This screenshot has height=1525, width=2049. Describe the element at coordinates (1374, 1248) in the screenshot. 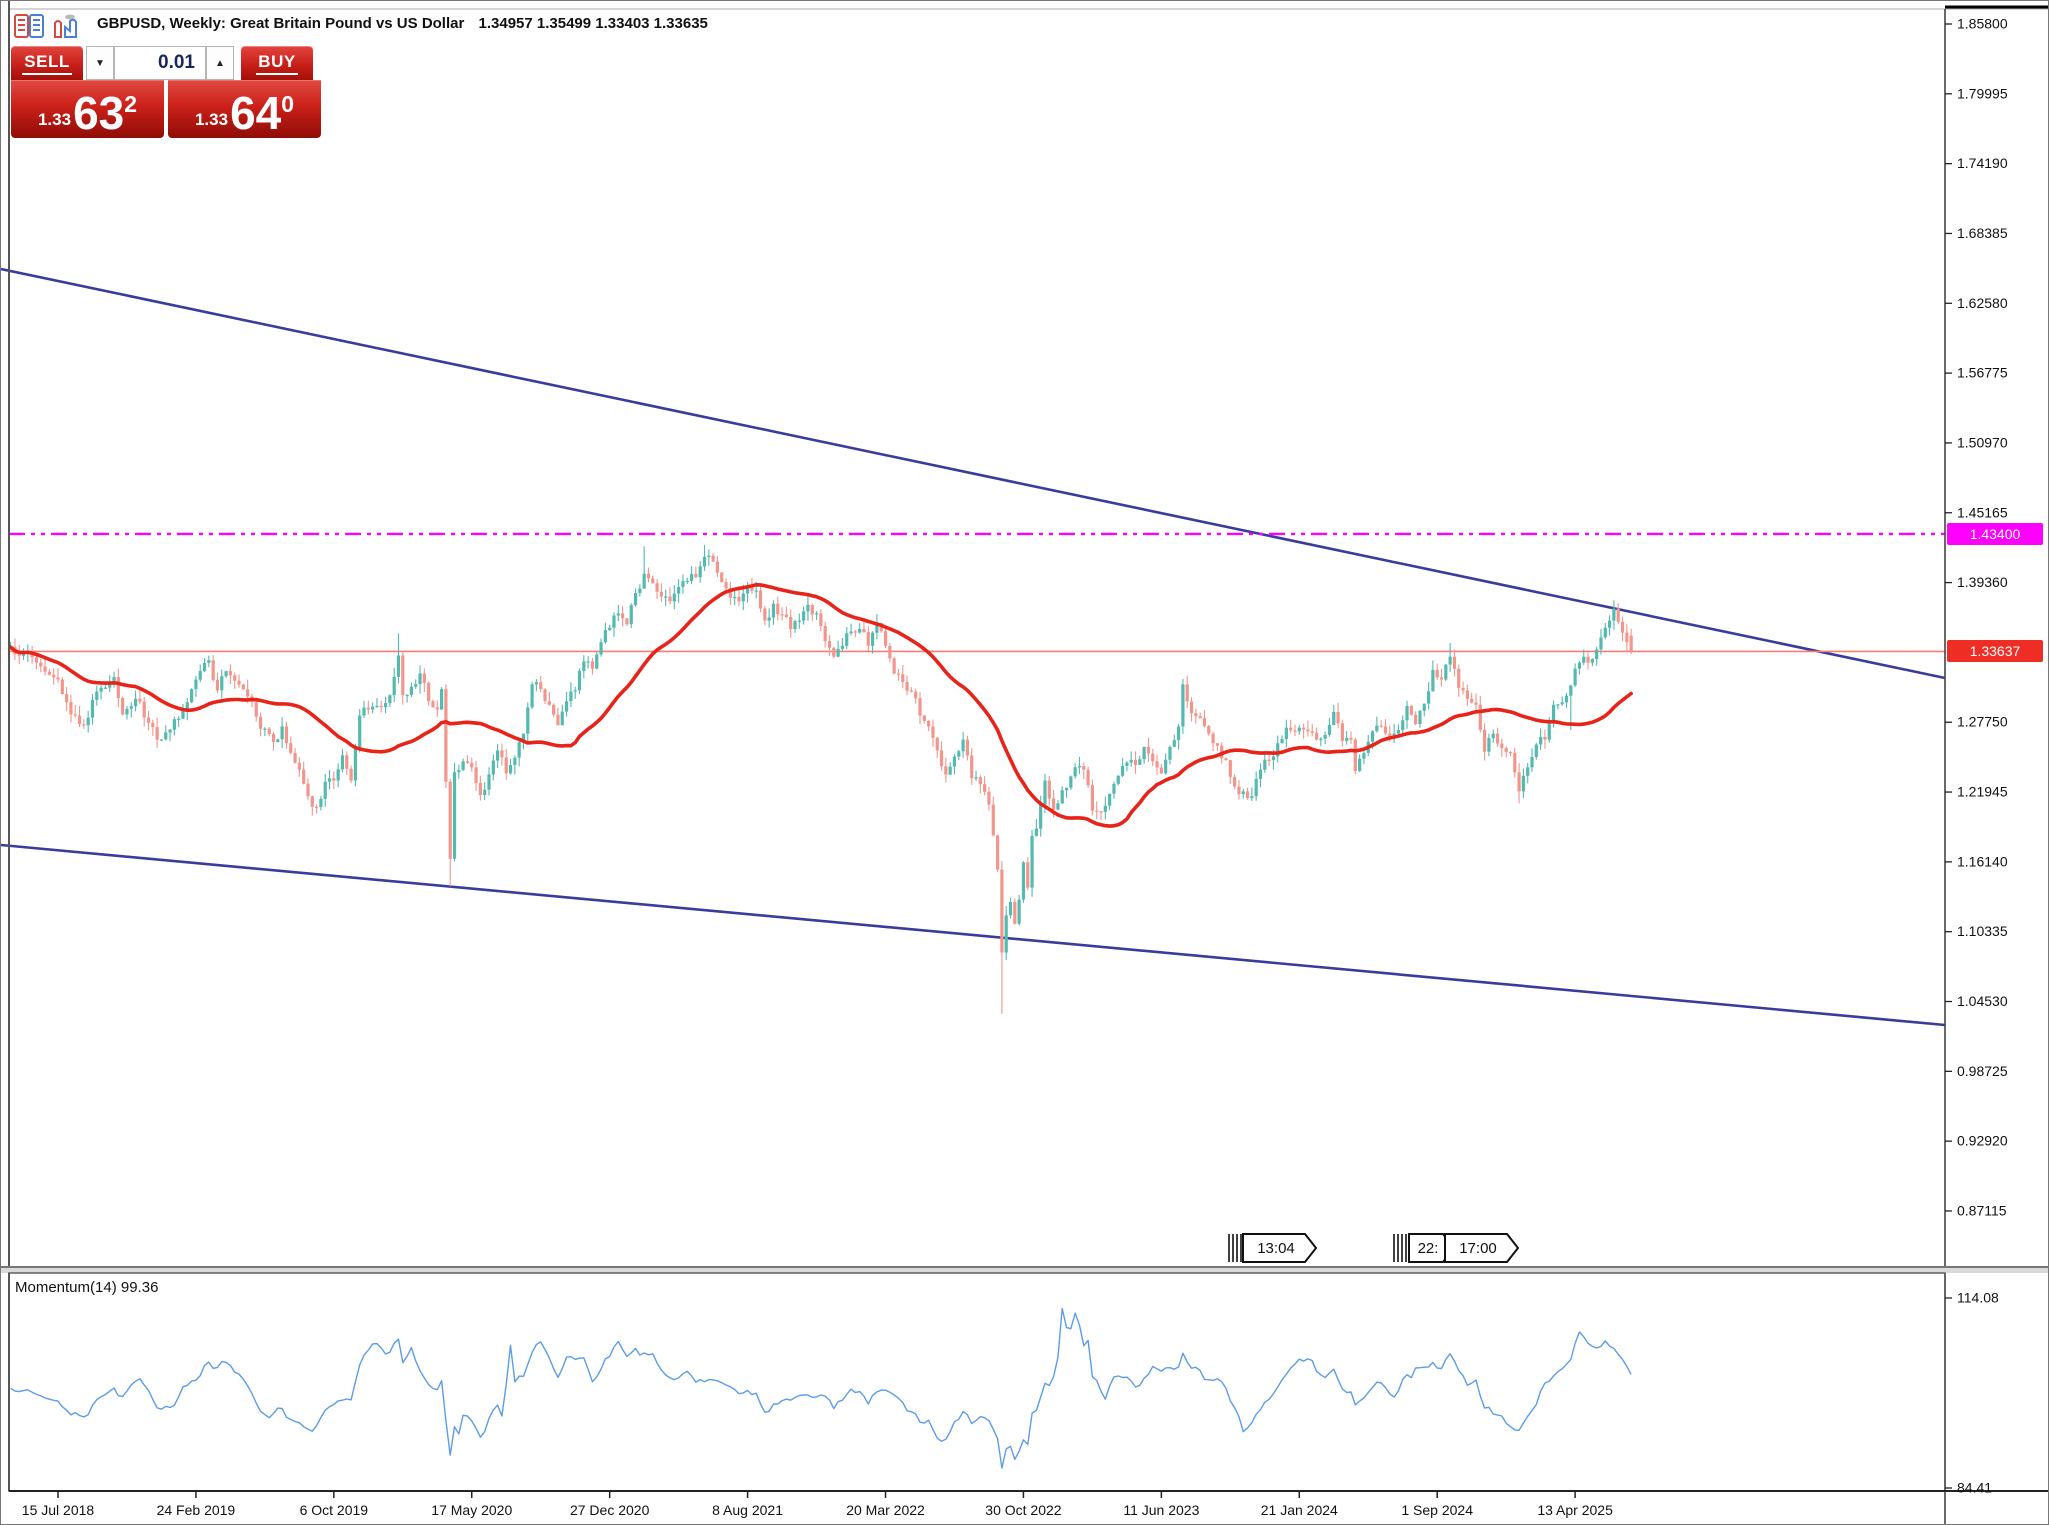

I see `time-flags-layer: 13:04 22: 17:00` at that location.